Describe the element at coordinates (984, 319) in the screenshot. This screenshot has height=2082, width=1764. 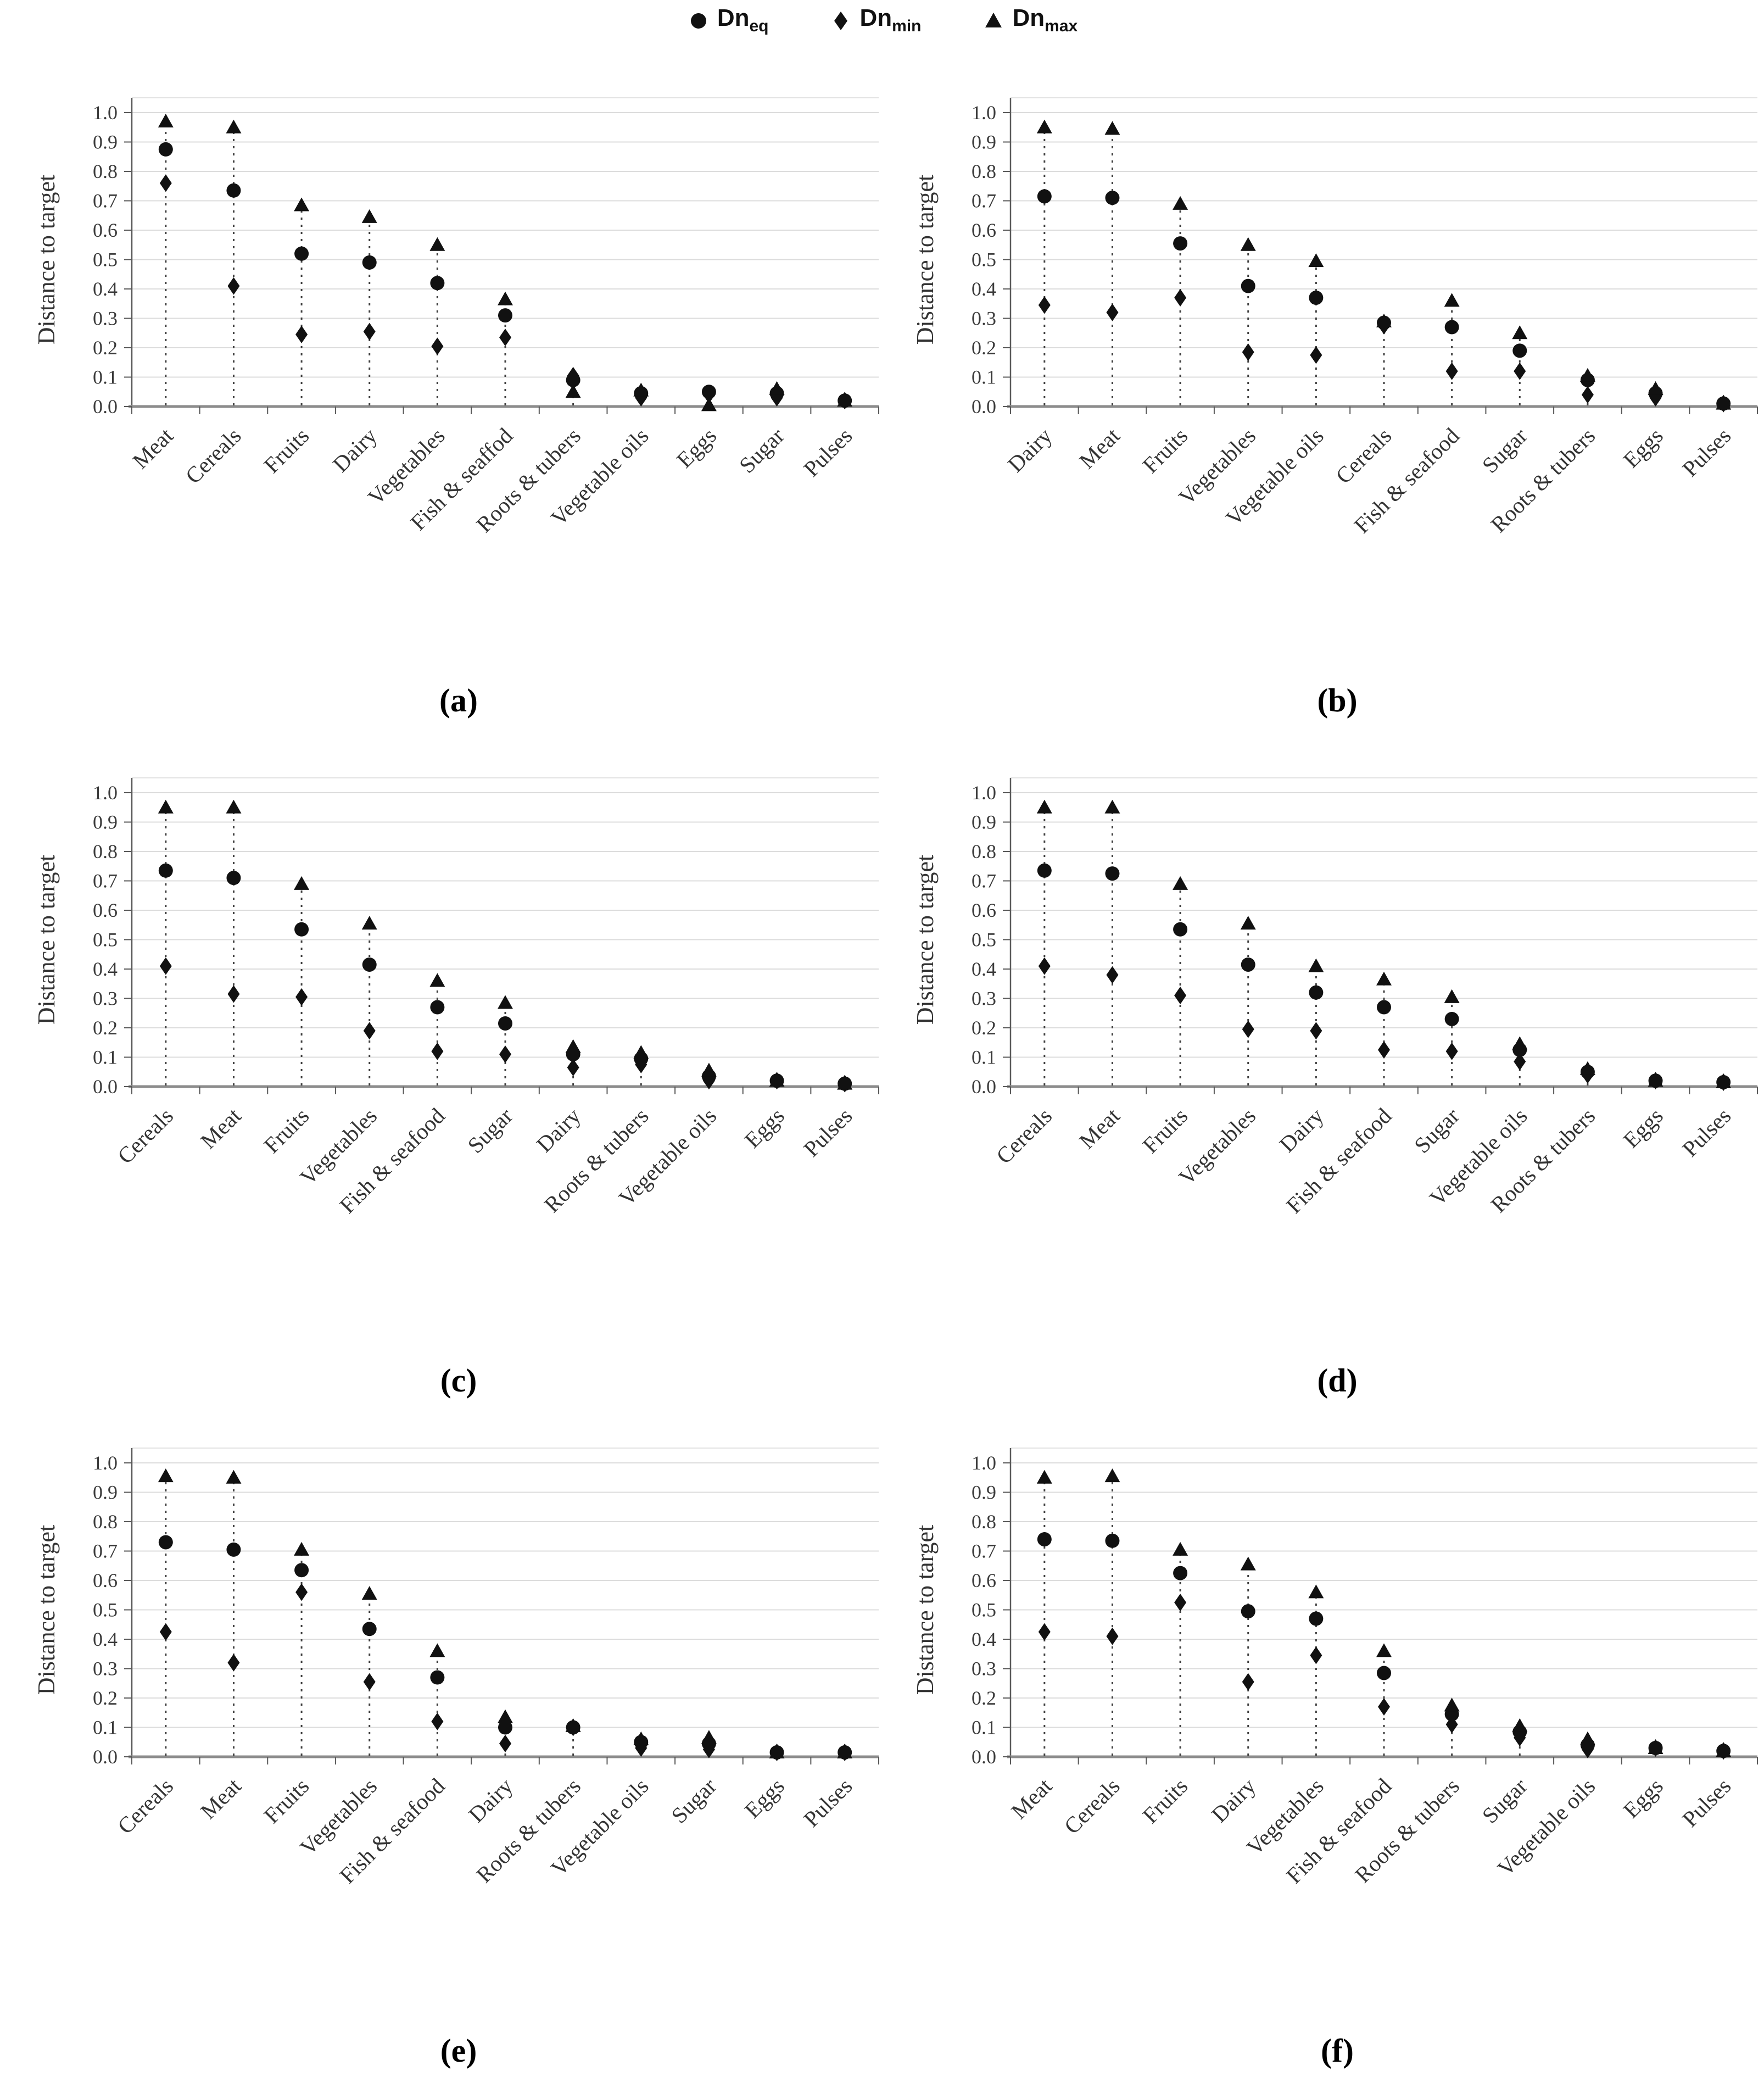
I see `y-tick-label: 0.3` at that location.